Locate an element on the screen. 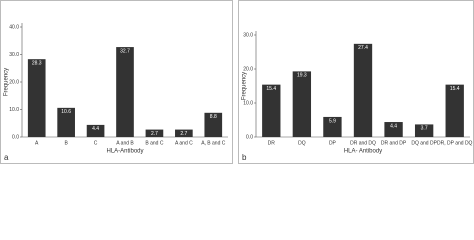 Image resolution: width=474 pixels, height=240 pixels. x-tick-label: DQ is located at coordinates (302, 143).